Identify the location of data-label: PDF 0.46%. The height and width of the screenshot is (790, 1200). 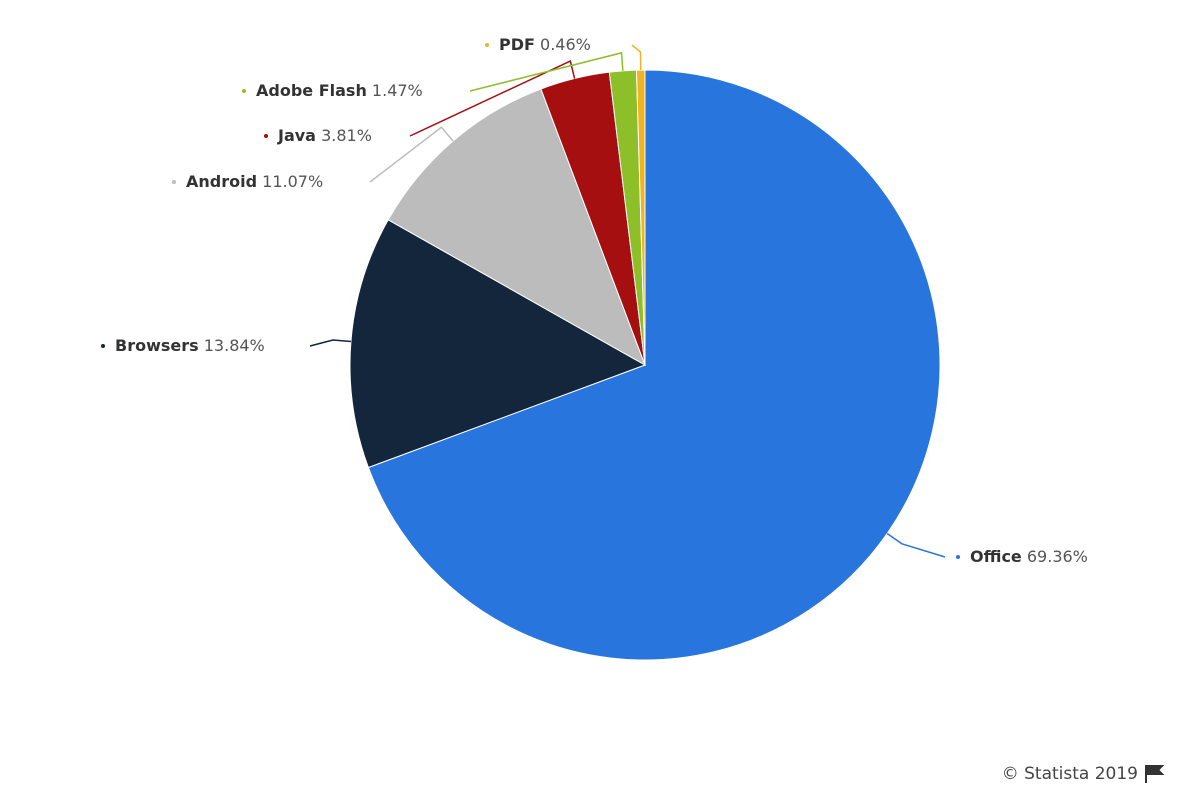
(545, 44).